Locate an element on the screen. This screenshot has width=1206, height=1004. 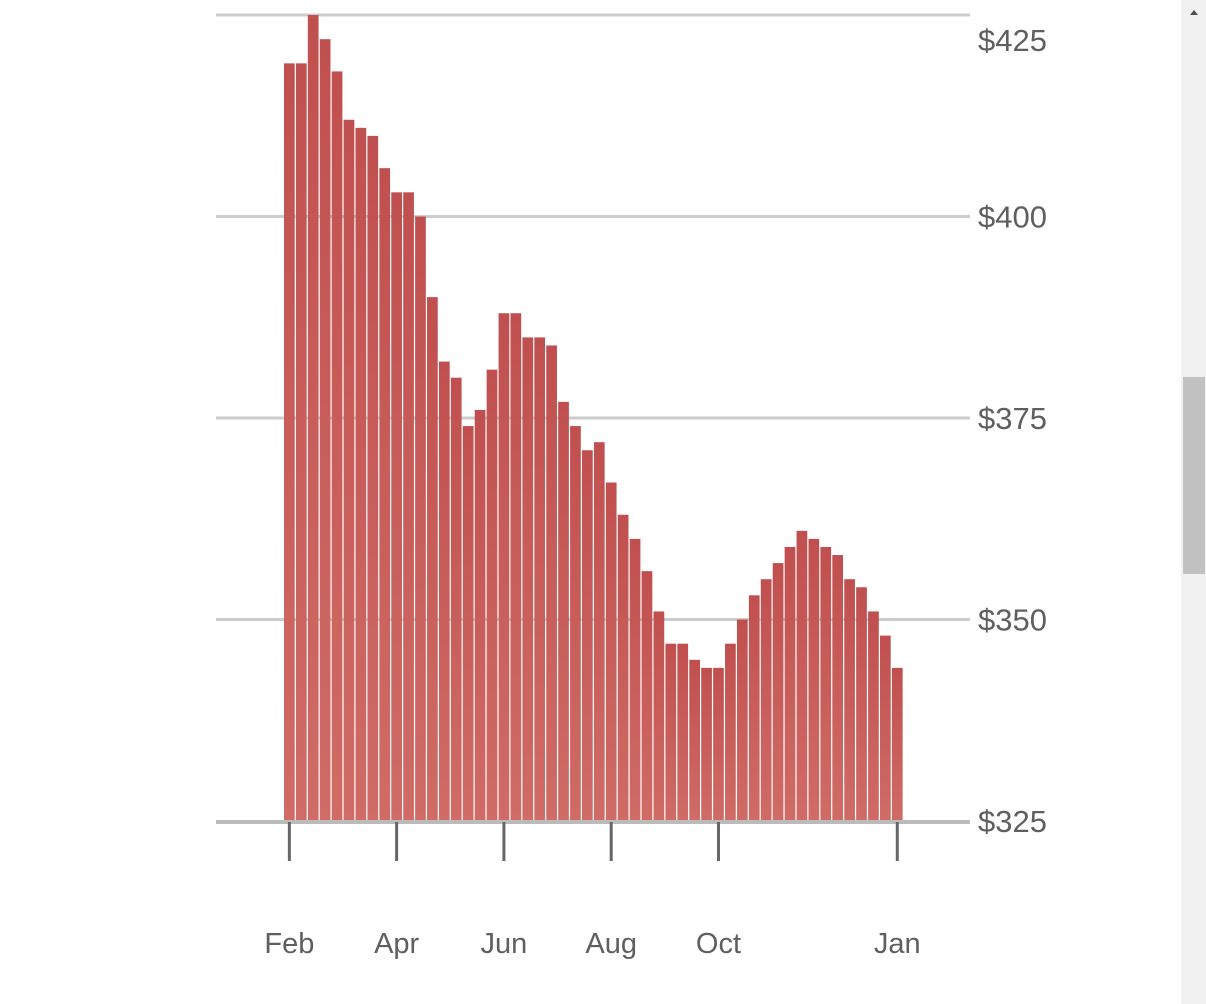
x-tick-label: Jan is located at coordinates (897, 944).